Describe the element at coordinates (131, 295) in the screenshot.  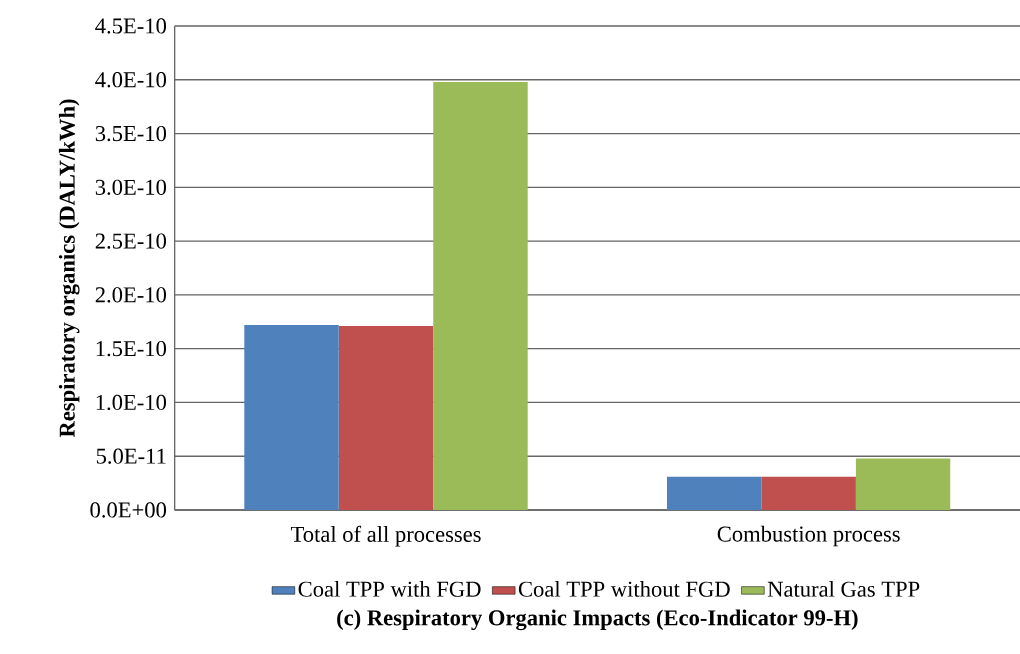
I see `y-tick-label: 2.0E-10` at that location.